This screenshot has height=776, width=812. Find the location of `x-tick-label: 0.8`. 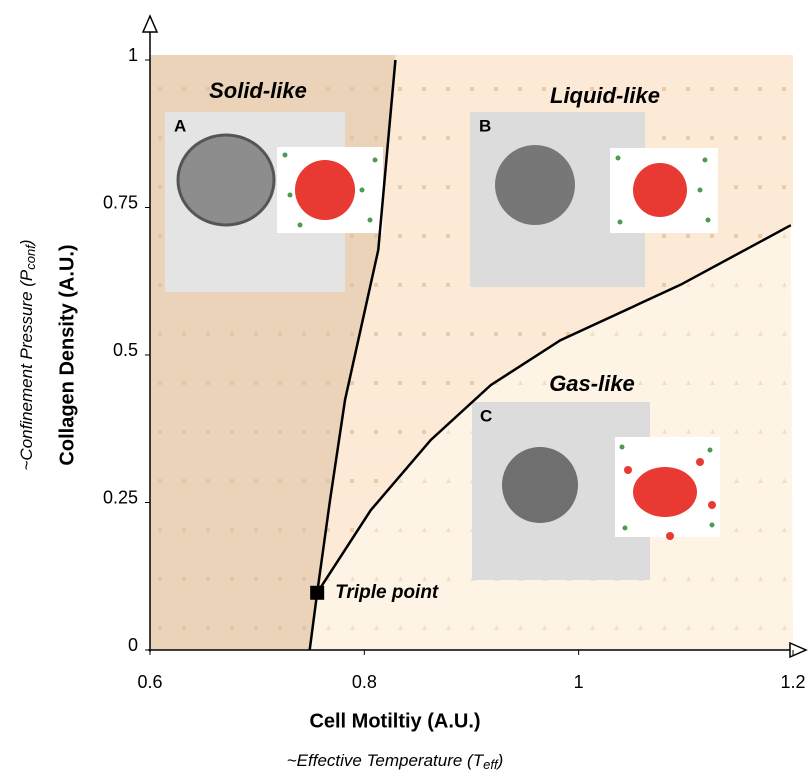

x-tick-label: 0.8 is located at coordinates (364, 682).